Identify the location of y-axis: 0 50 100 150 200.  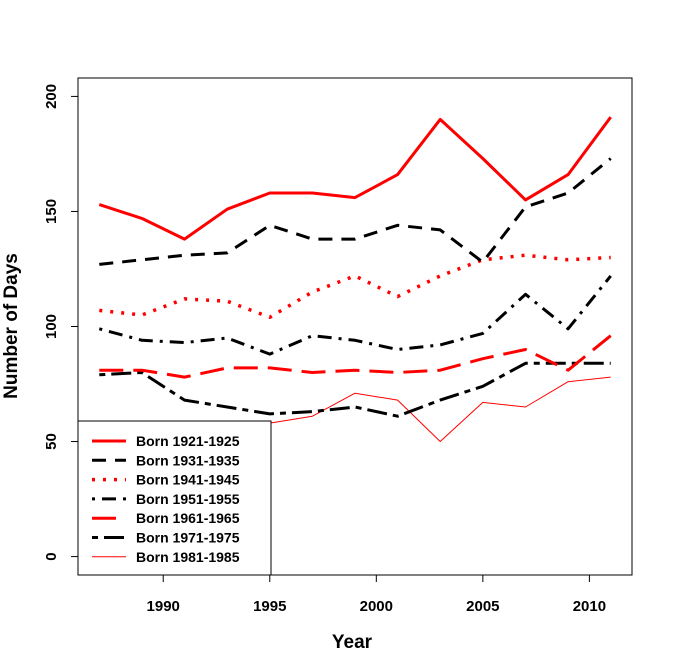
(60, 322).